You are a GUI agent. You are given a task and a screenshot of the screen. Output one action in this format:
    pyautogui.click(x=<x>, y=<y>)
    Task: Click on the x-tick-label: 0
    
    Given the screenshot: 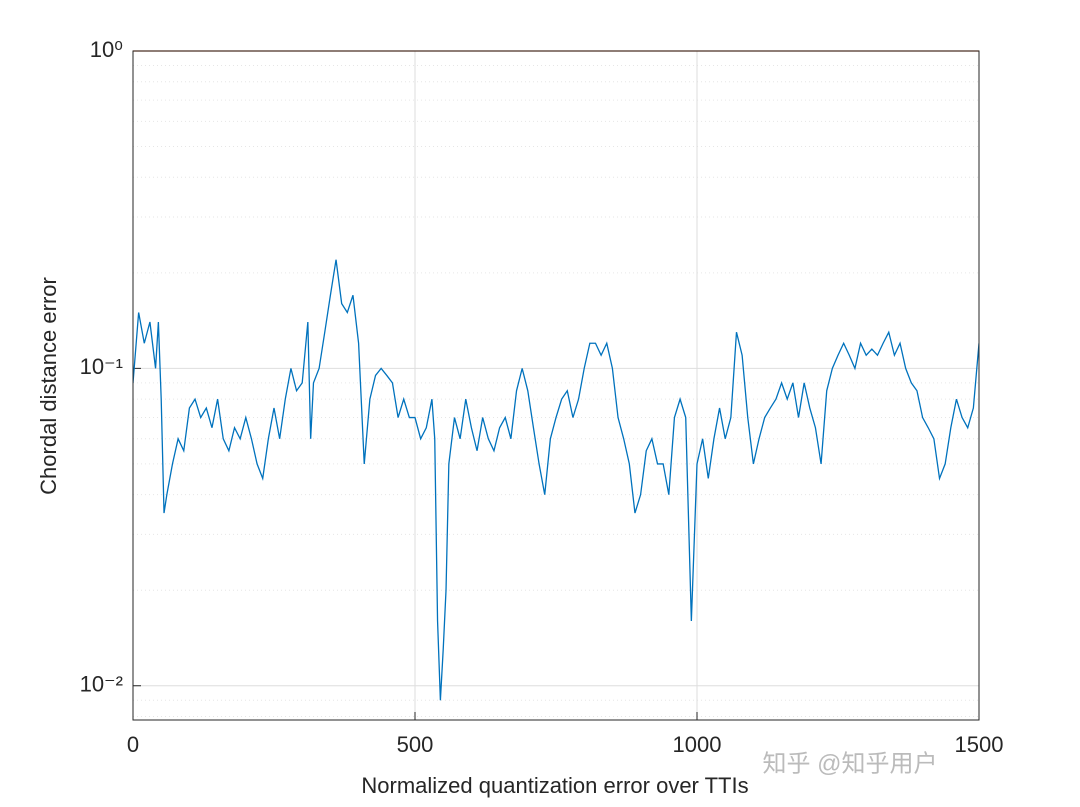 What is the action you would take?
    pyautogui.click(x=133, y=744)
    